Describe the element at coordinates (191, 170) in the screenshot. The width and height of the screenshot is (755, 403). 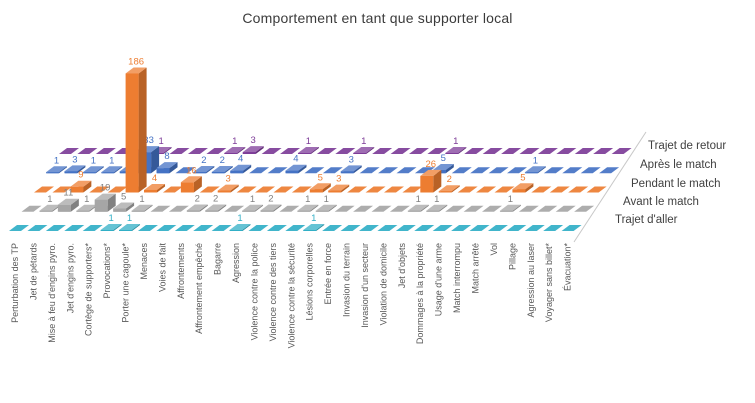
I see `value-label: 16` at that location.